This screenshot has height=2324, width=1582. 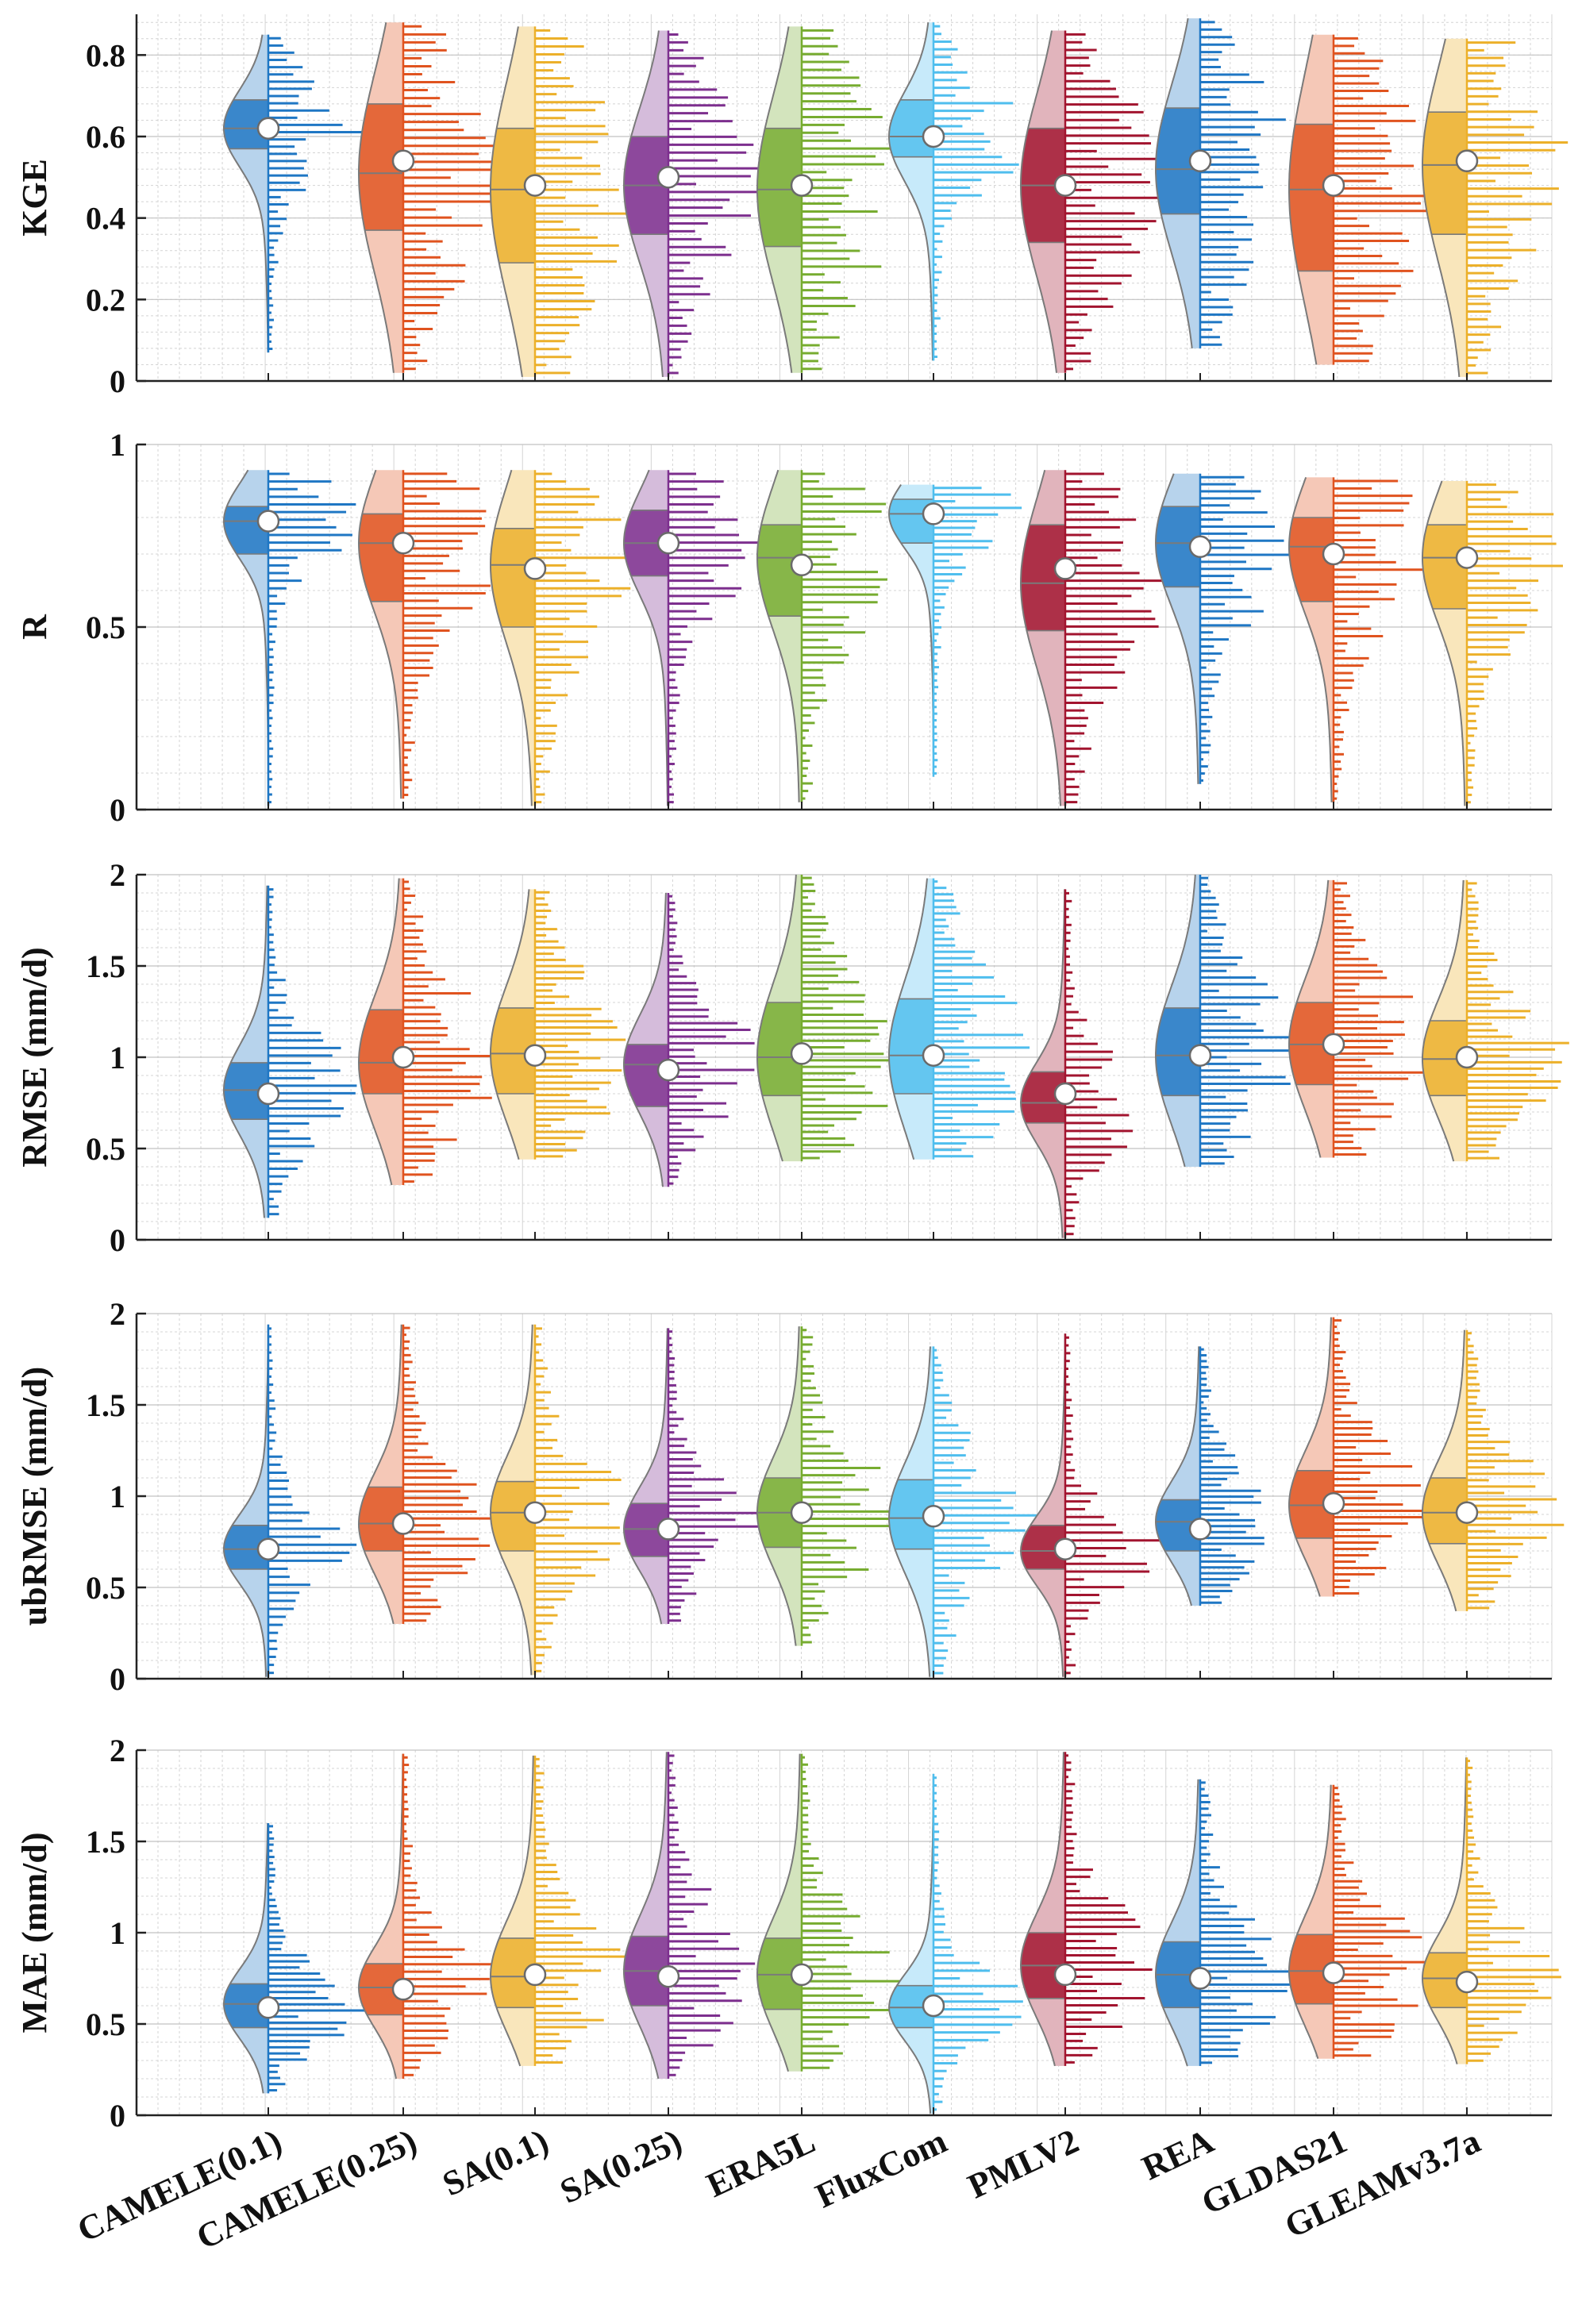 I want to click on y-tick-label: 0.2, so click(x=105, y=299).